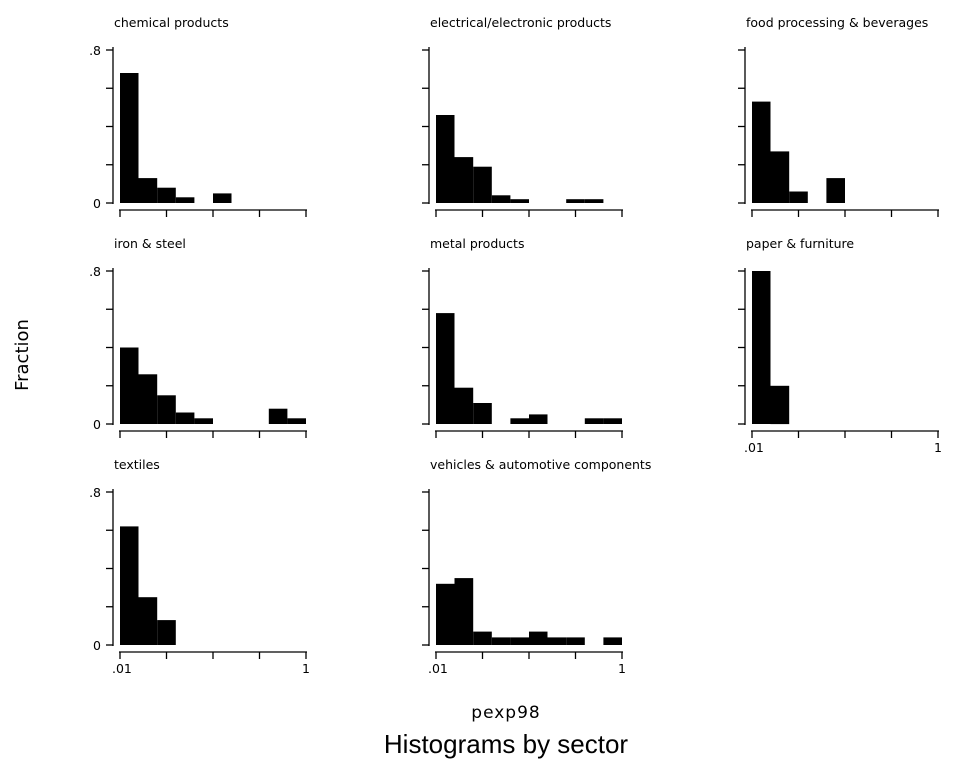  Describe the element at coordinates (840, 345) in the screenshot. I see `panel-6: paper & furniture .01 1` at that location.